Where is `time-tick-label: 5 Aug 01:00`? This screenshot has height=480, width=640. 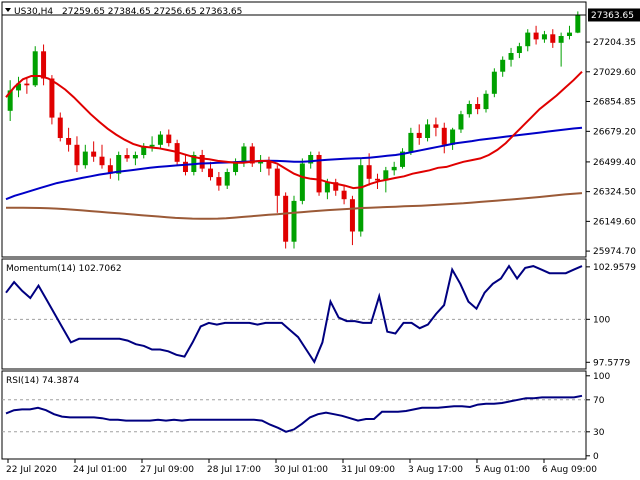 time-tick-label: 5 Aug 01:00 is located at coordinates (502, 470).